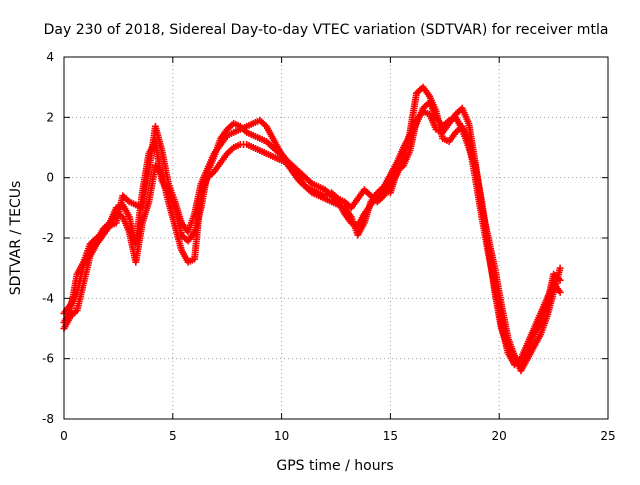 This screenshot has height=485, width=640. Describe the element at coordinates (64, 436) in the screenshot. I see `x-tick-label: 0` at that location.